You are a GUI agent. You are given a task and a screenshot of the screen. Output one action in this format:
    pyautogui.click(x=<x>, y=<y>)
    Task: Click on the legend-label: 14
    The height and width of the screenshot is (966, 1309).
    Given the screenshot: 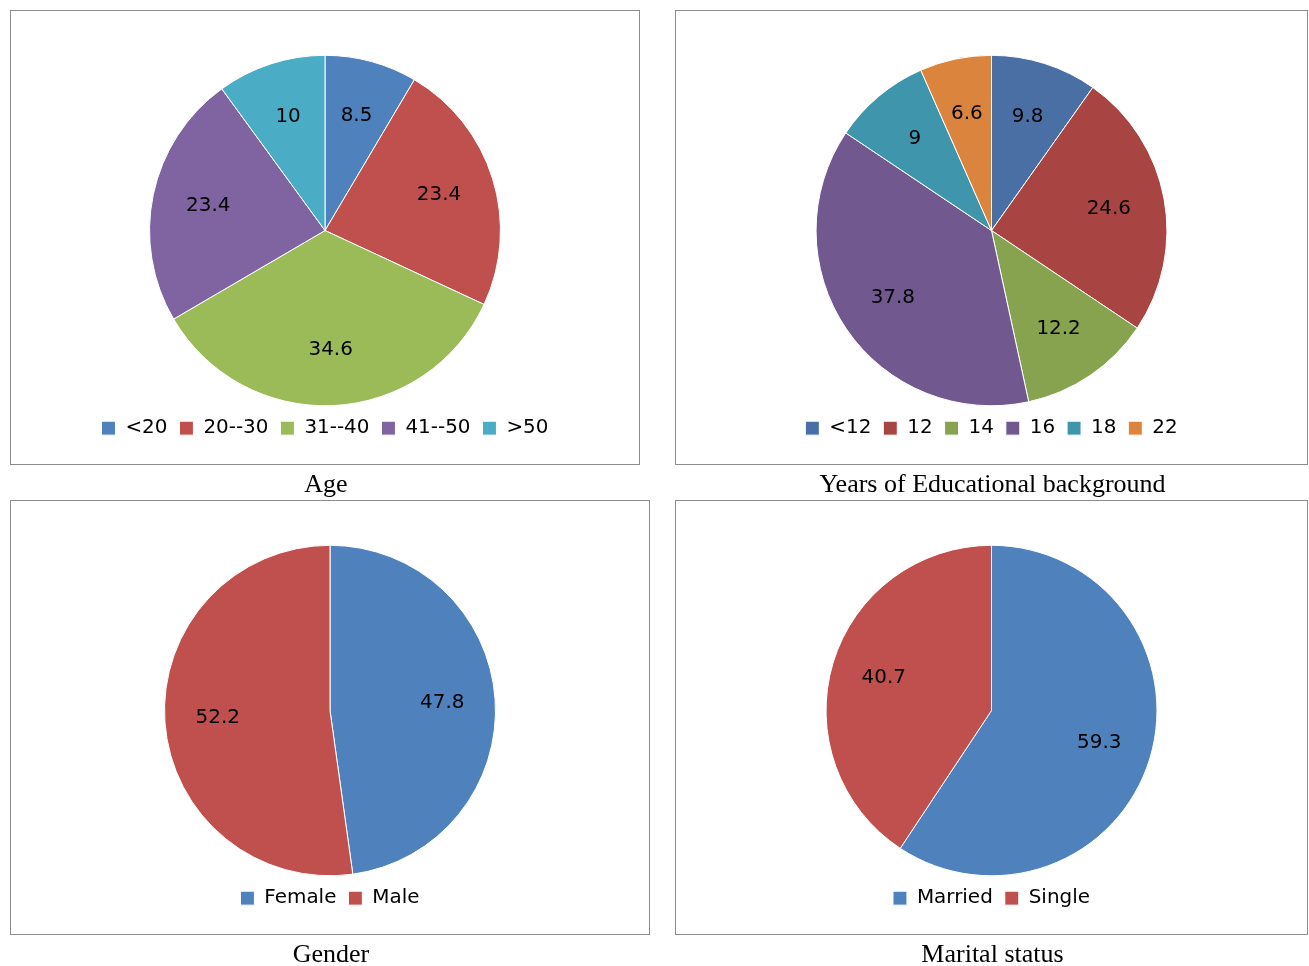 What is the action you would take?
    pyautogui.click(x=981, y=427)
    